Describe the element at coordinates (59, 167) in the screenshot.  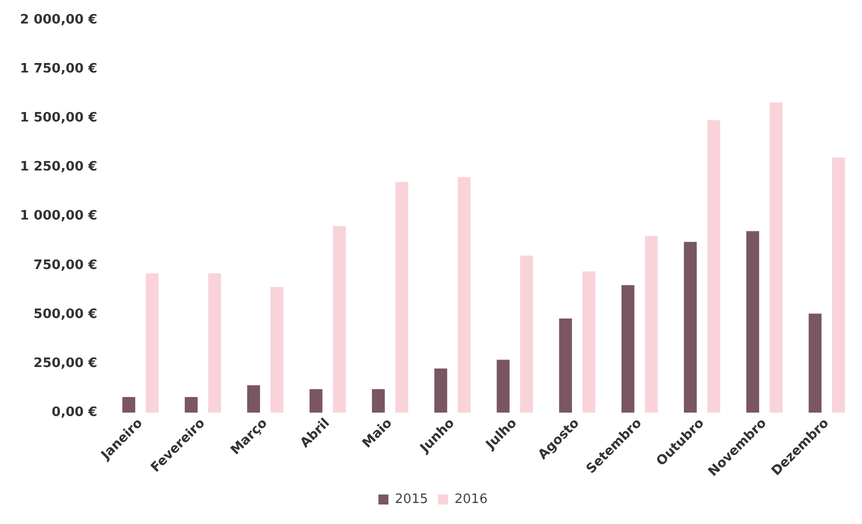
I see `y-tick-label: 1 250,00 €` at that location.